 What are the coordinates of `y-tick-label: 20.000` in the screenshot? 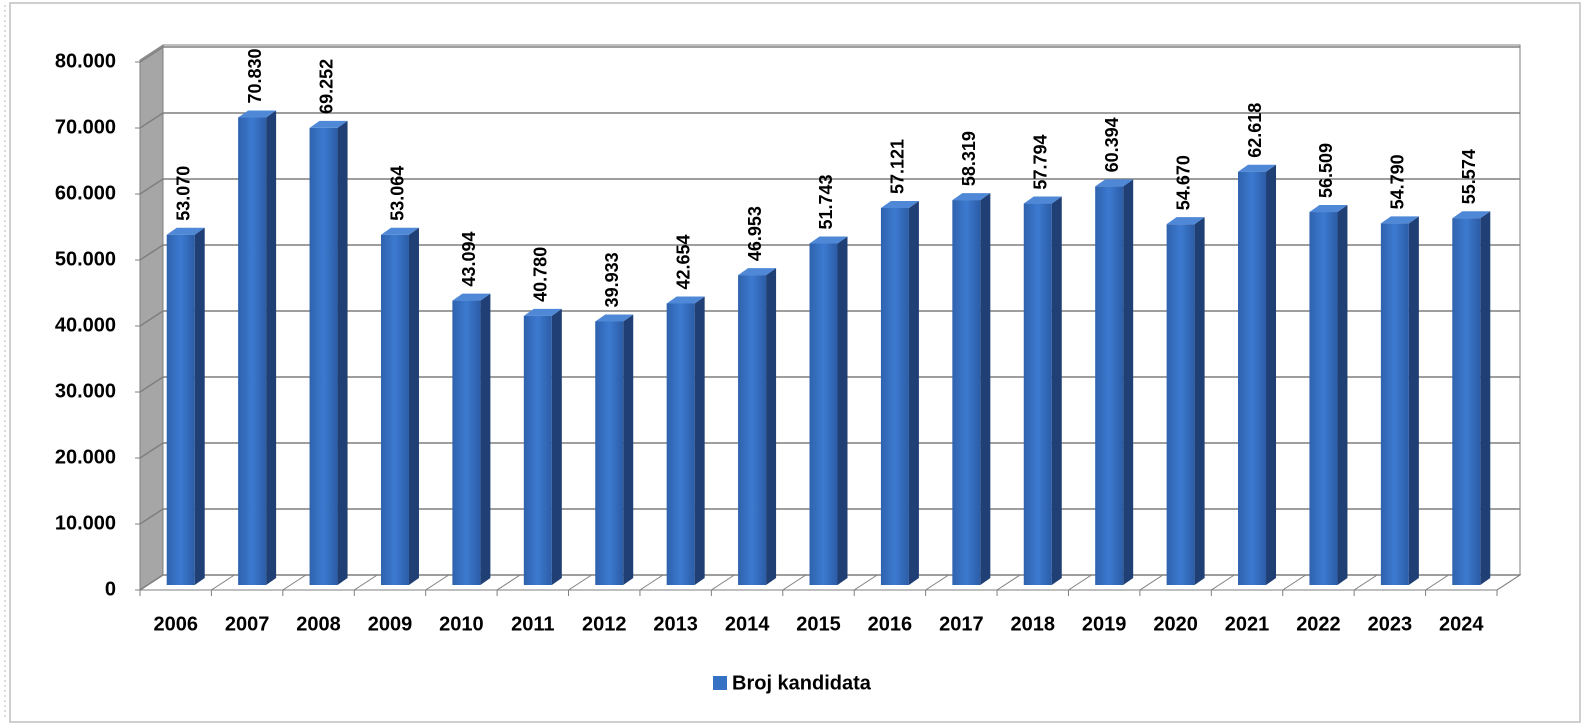 It's located at (85, 457).